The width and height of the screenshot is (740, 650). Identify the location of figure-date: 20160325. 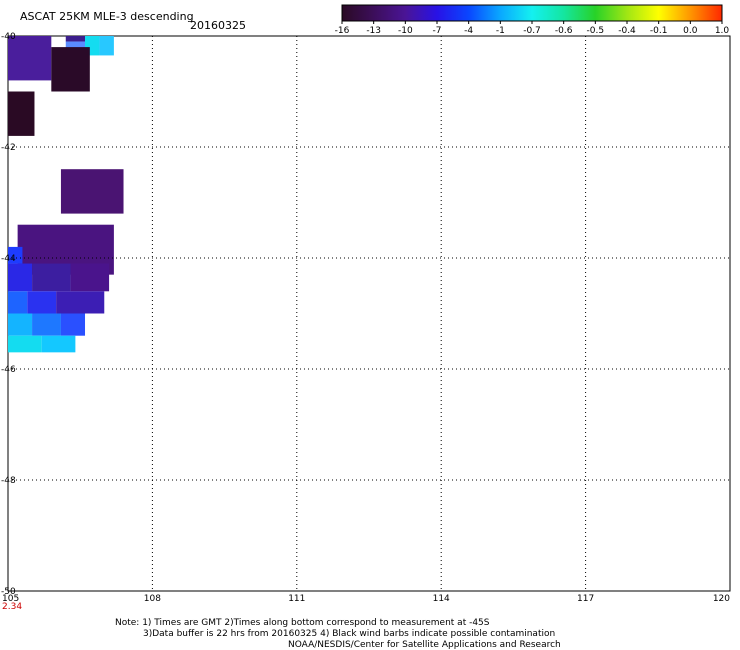
(218, 25).